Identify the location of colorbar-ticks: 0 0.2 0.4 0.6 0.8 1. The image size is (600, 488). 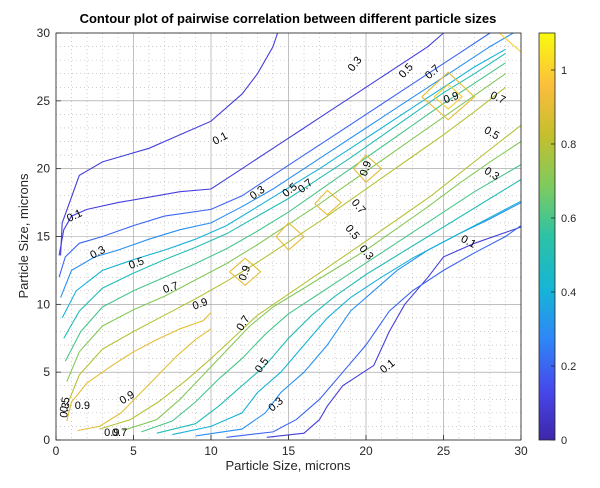
(563, 256).